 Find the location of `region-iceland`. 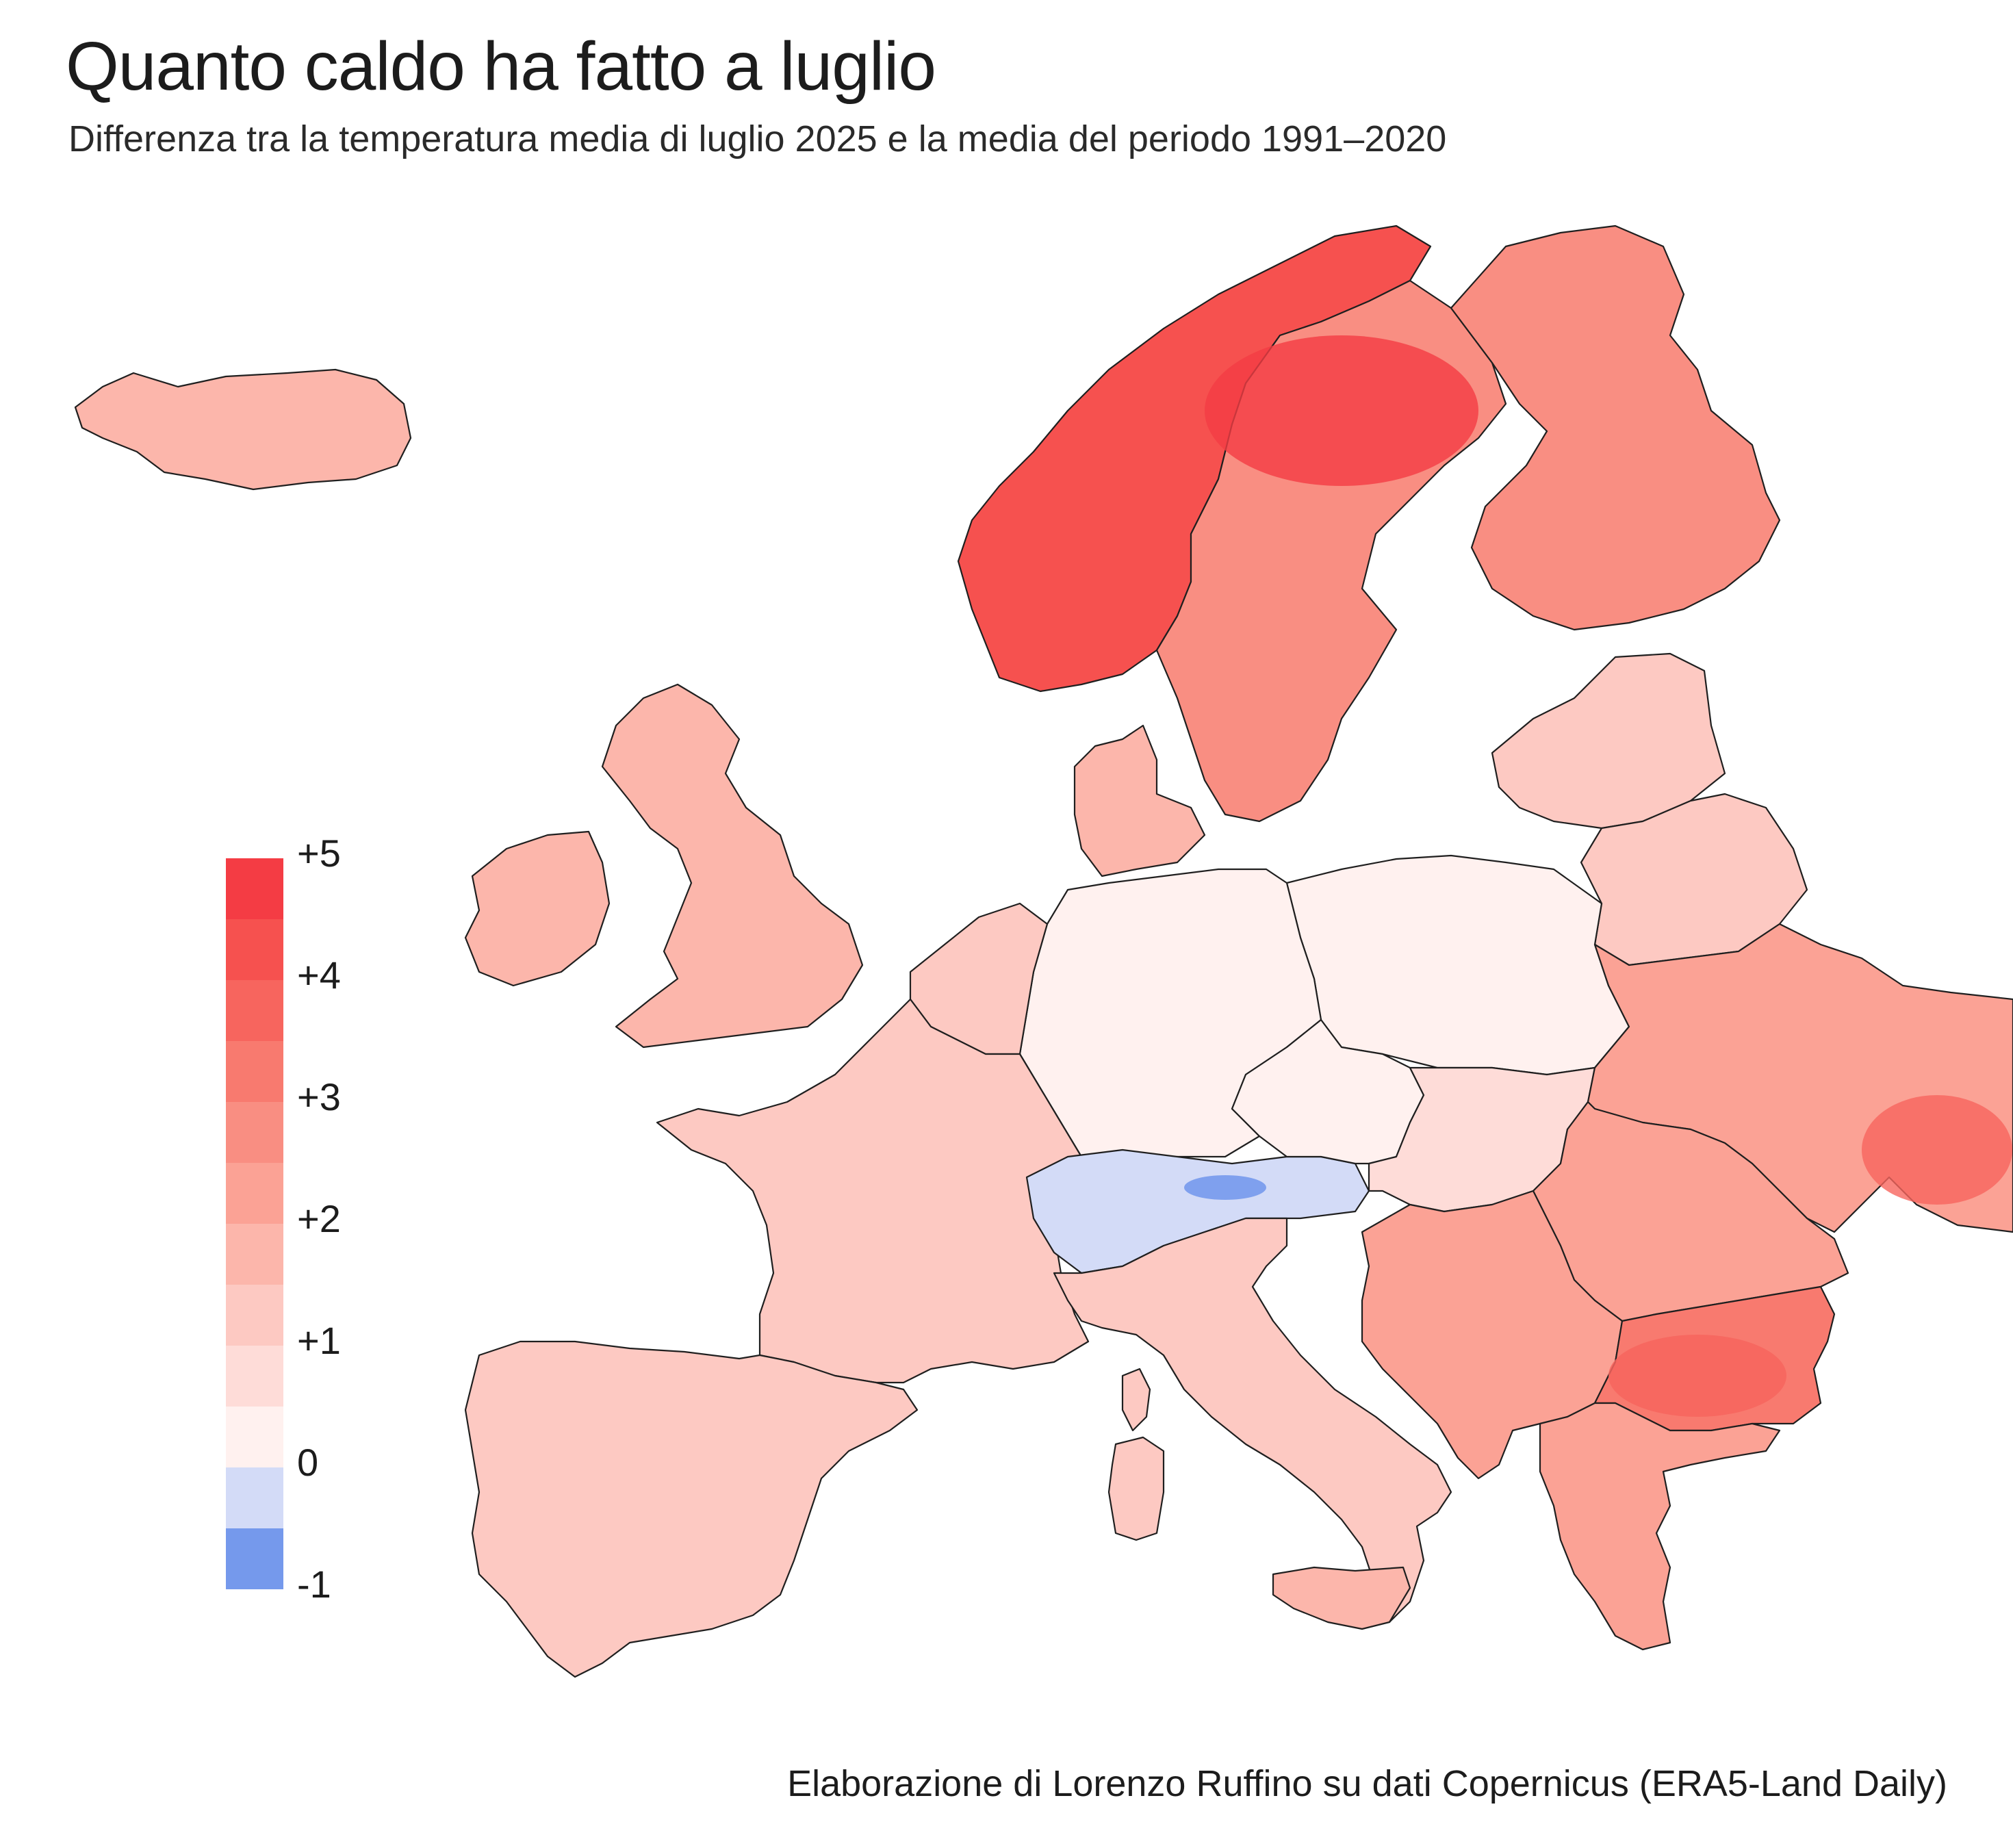

region-iceland is located at coordinates (243, 429).